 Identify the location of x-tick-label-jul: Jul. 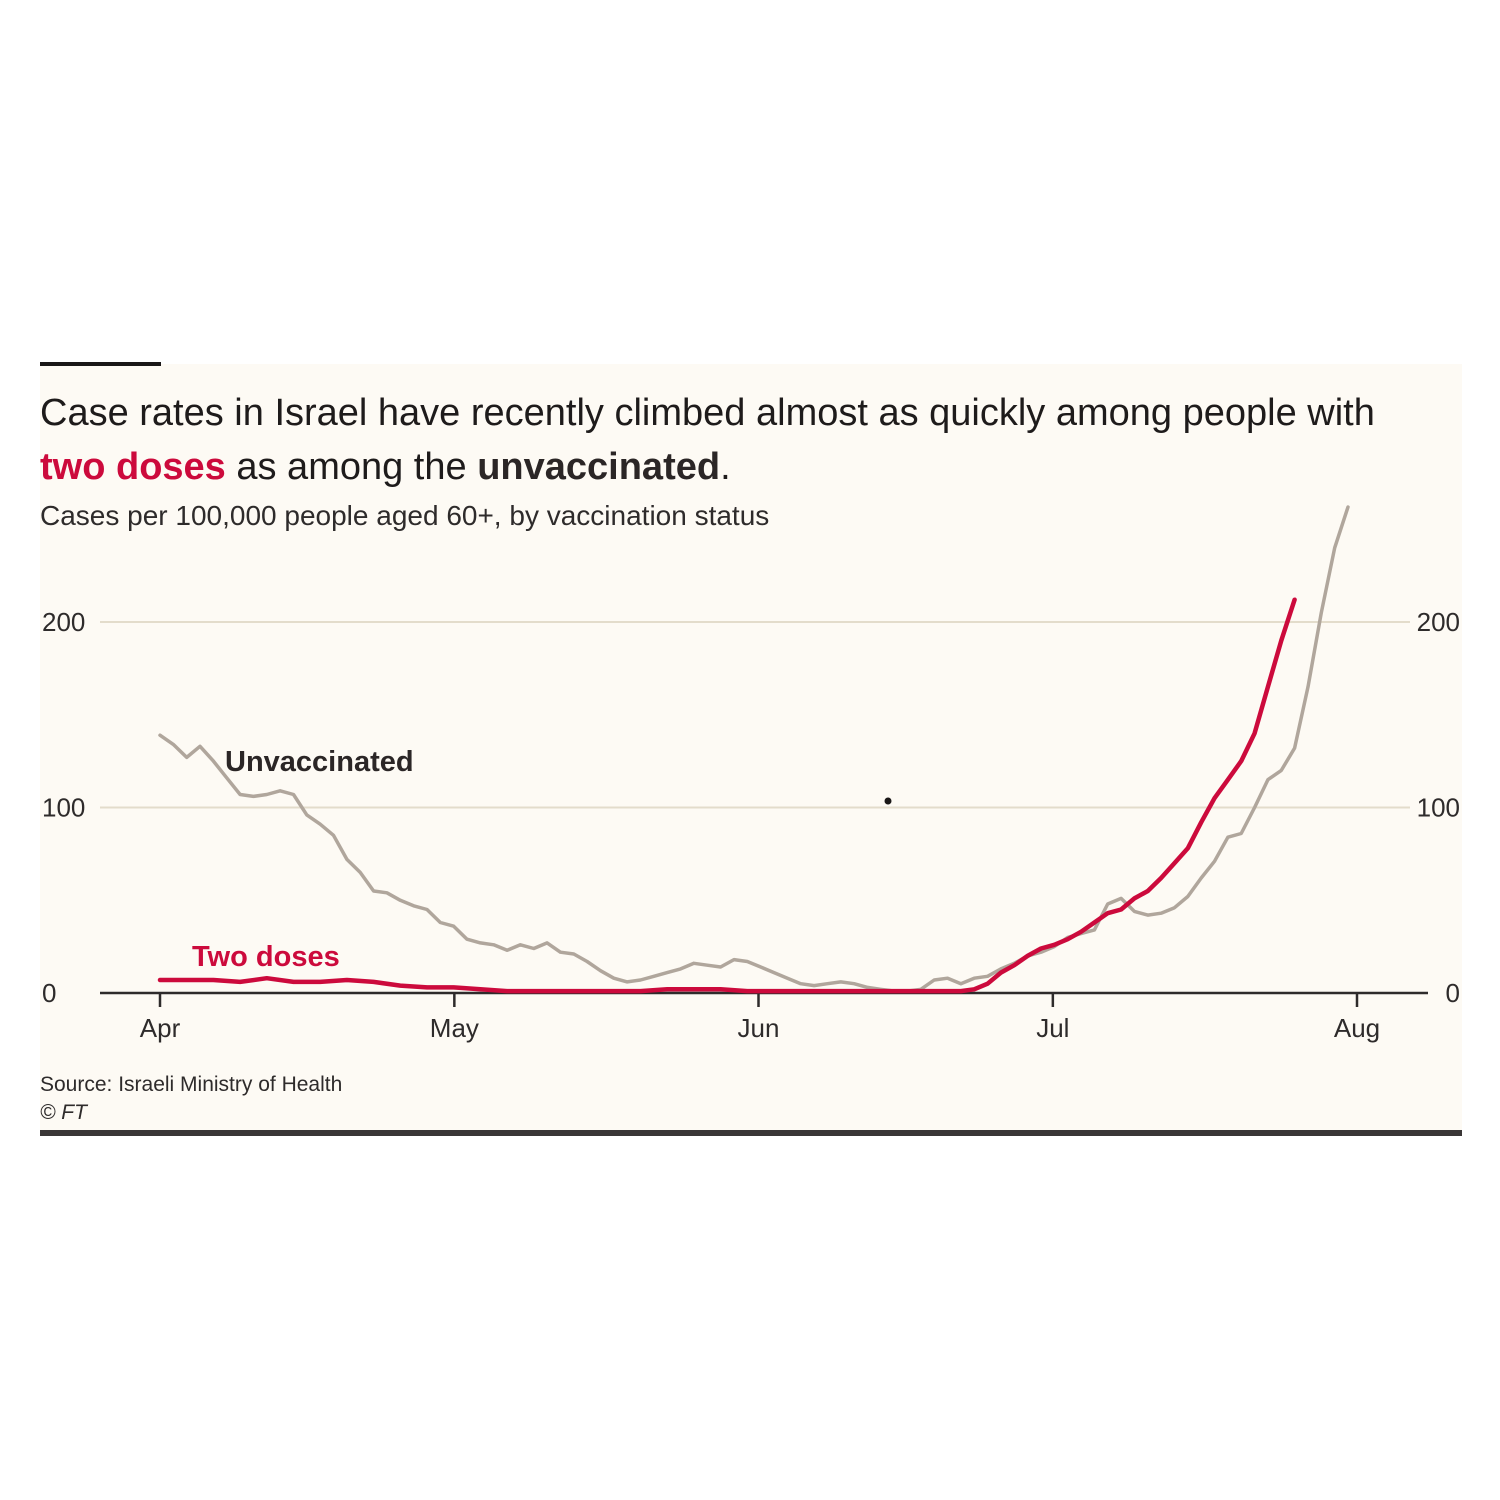
(1052, 1028).